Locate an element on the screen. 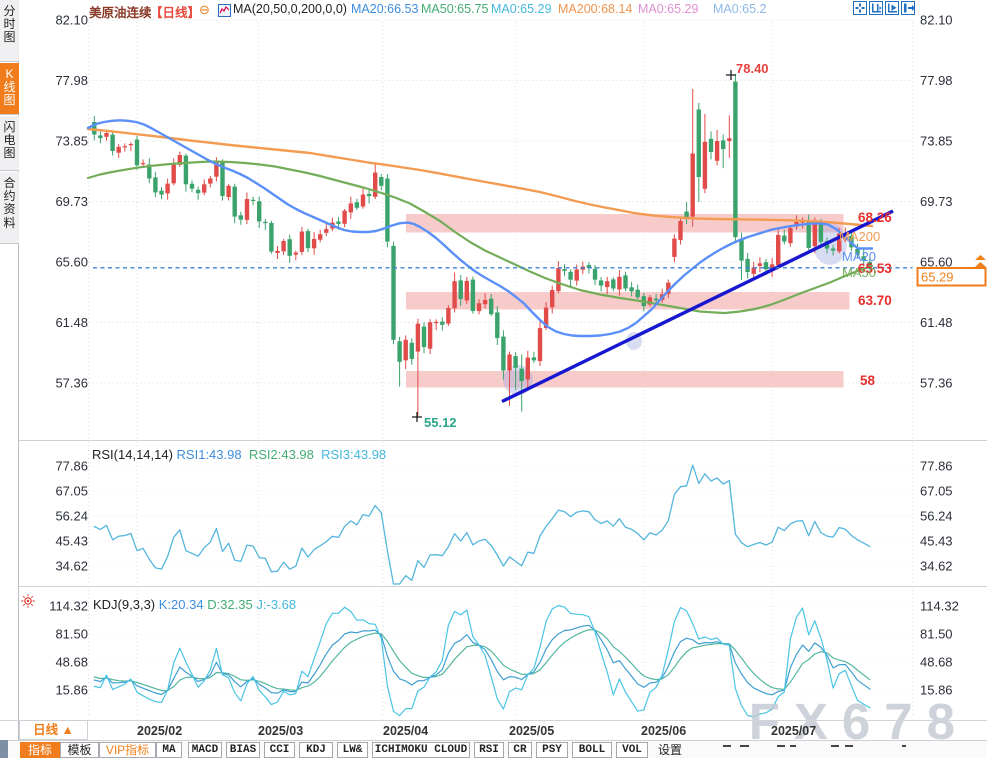 This screenshot has width=987, height=758. svg-text: 55.12 is located at coordinates (440, 422).